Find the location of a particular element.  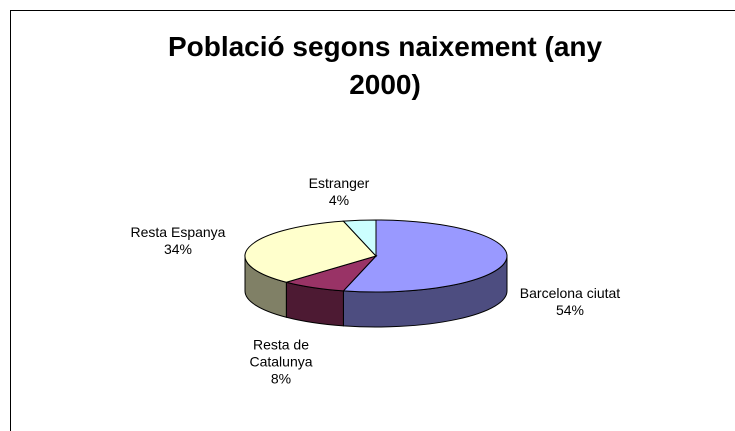

slice-category-label: Barcelona ciutat is located at coordinates (570, 293).